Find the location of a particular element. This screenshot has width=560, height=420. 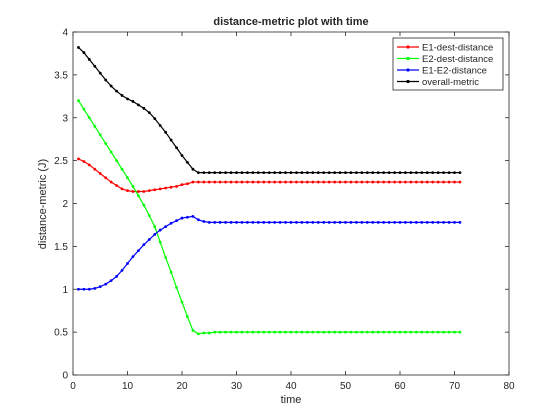

y-tick-label: 1.5 is located at coordinates (61, 247).